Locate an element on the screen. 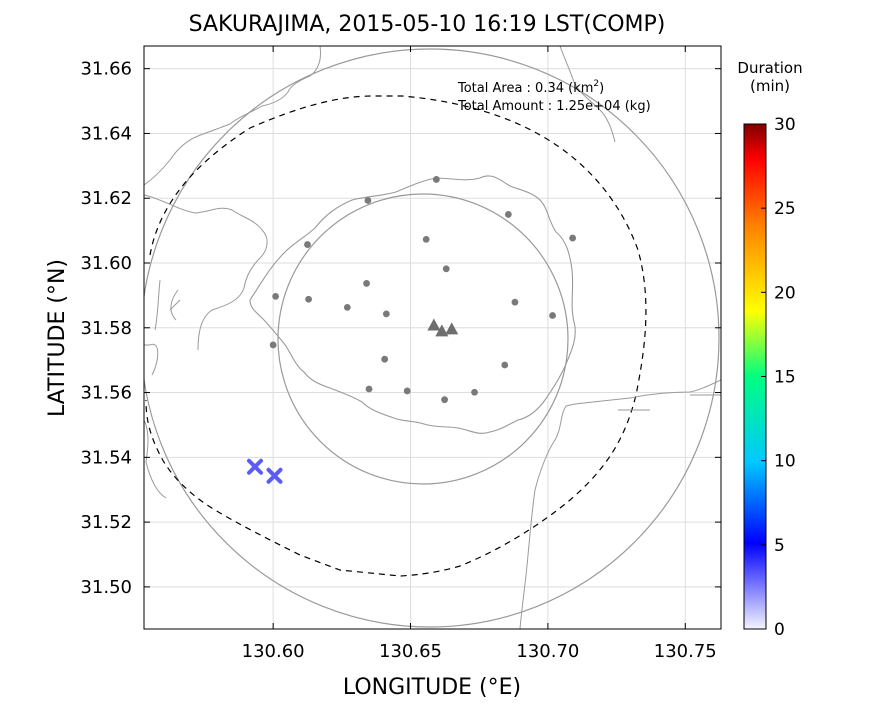 This screenshot has height=727, width=875. coastline-north is located at coordinates (380, 116).